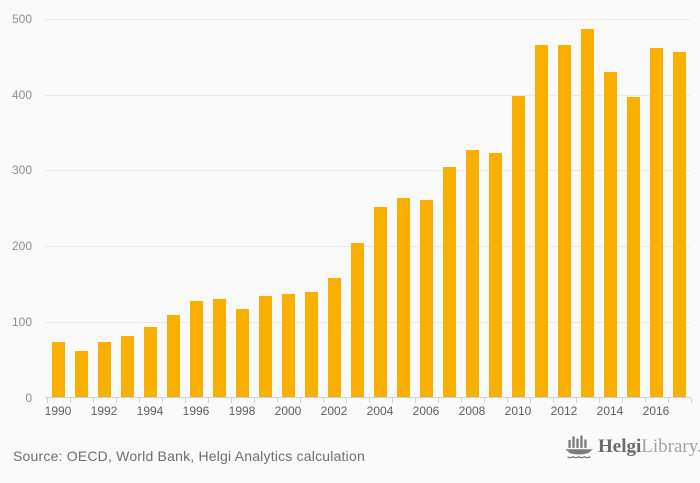 Image resolution: width=700 pixels, height=483 pixels. I want to click on y-axis-tick-label: 0, so click(28, 397).